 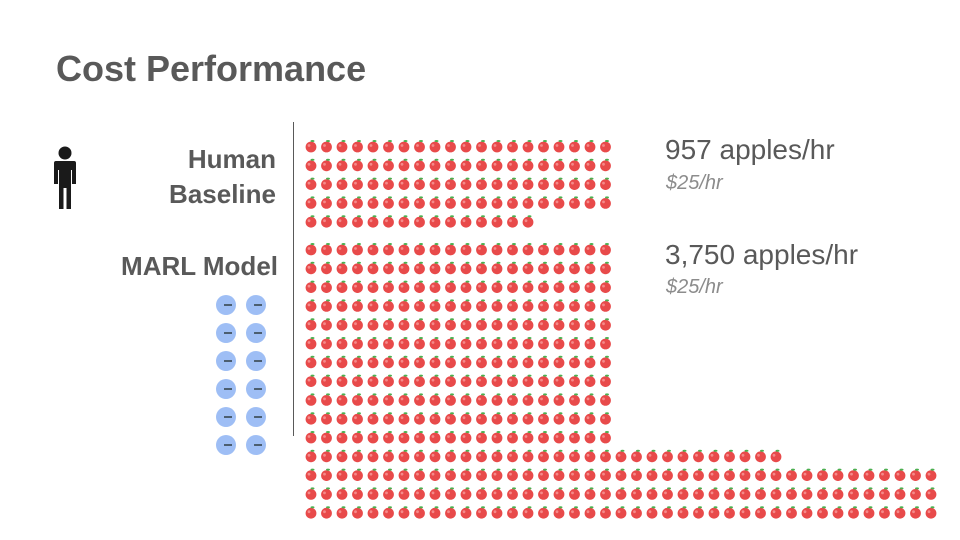 What do you see at coordinates (694, 183) in the screenshot?
I see `human-baseline-cost: $25/hr` at bounding box center [694, 183].